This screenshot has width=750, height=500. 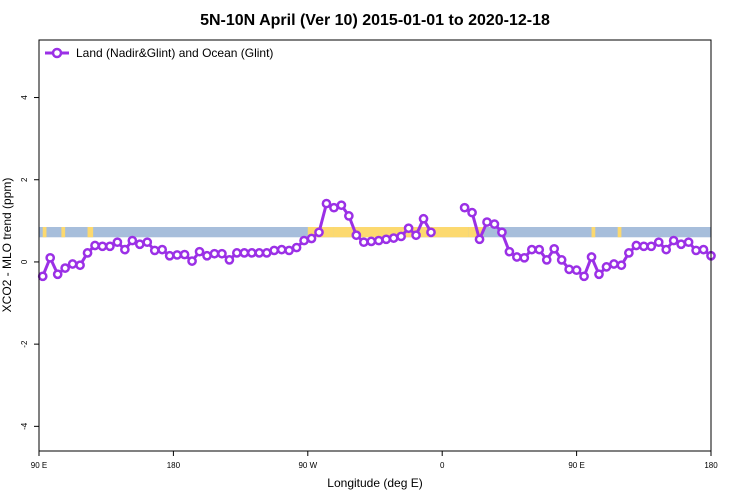 I want to click on series-line, so click(x=587, y=242).